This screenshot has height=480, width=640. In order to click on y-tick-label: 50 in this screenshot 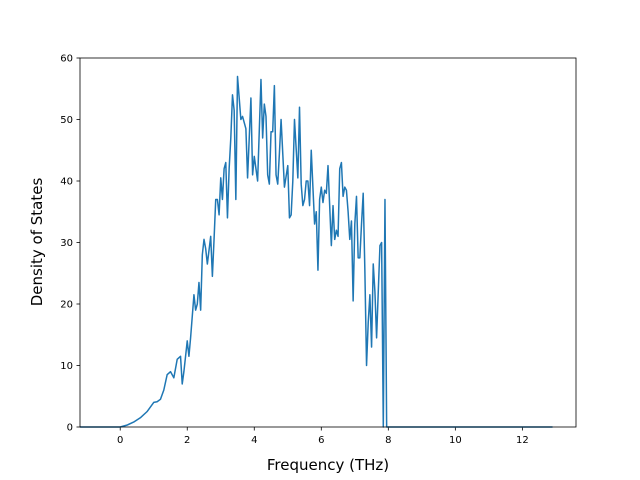, I will do `click(66, 120)`.